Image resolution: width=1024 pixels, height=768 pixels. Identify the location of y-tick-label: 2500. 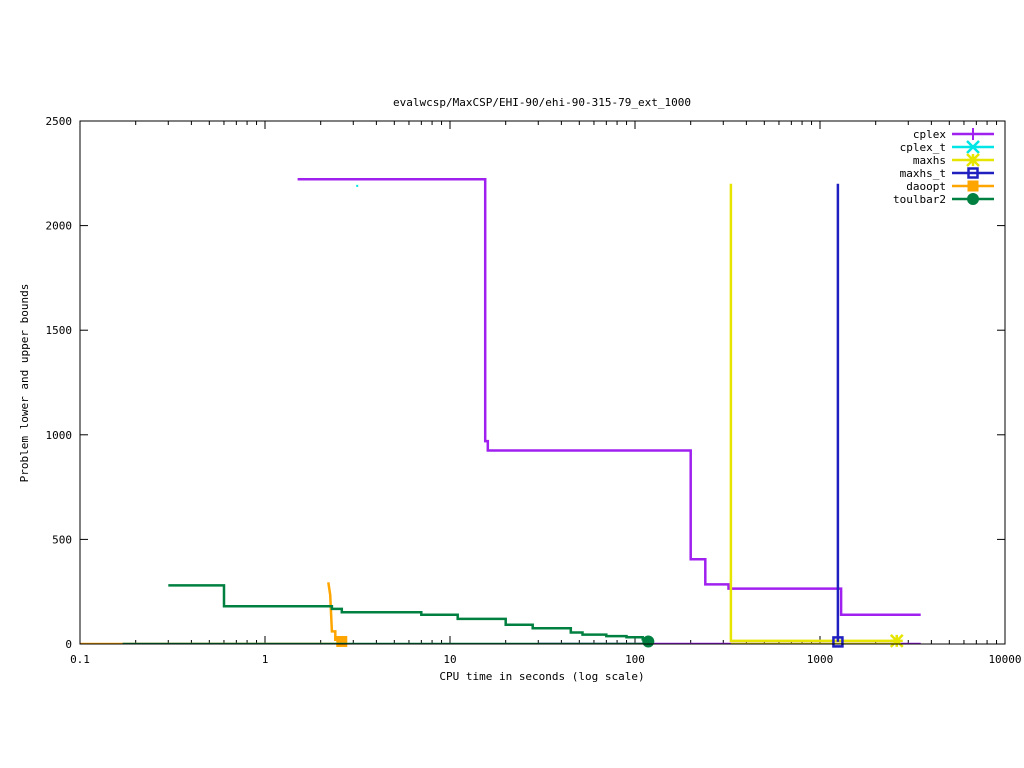
(59, 121).